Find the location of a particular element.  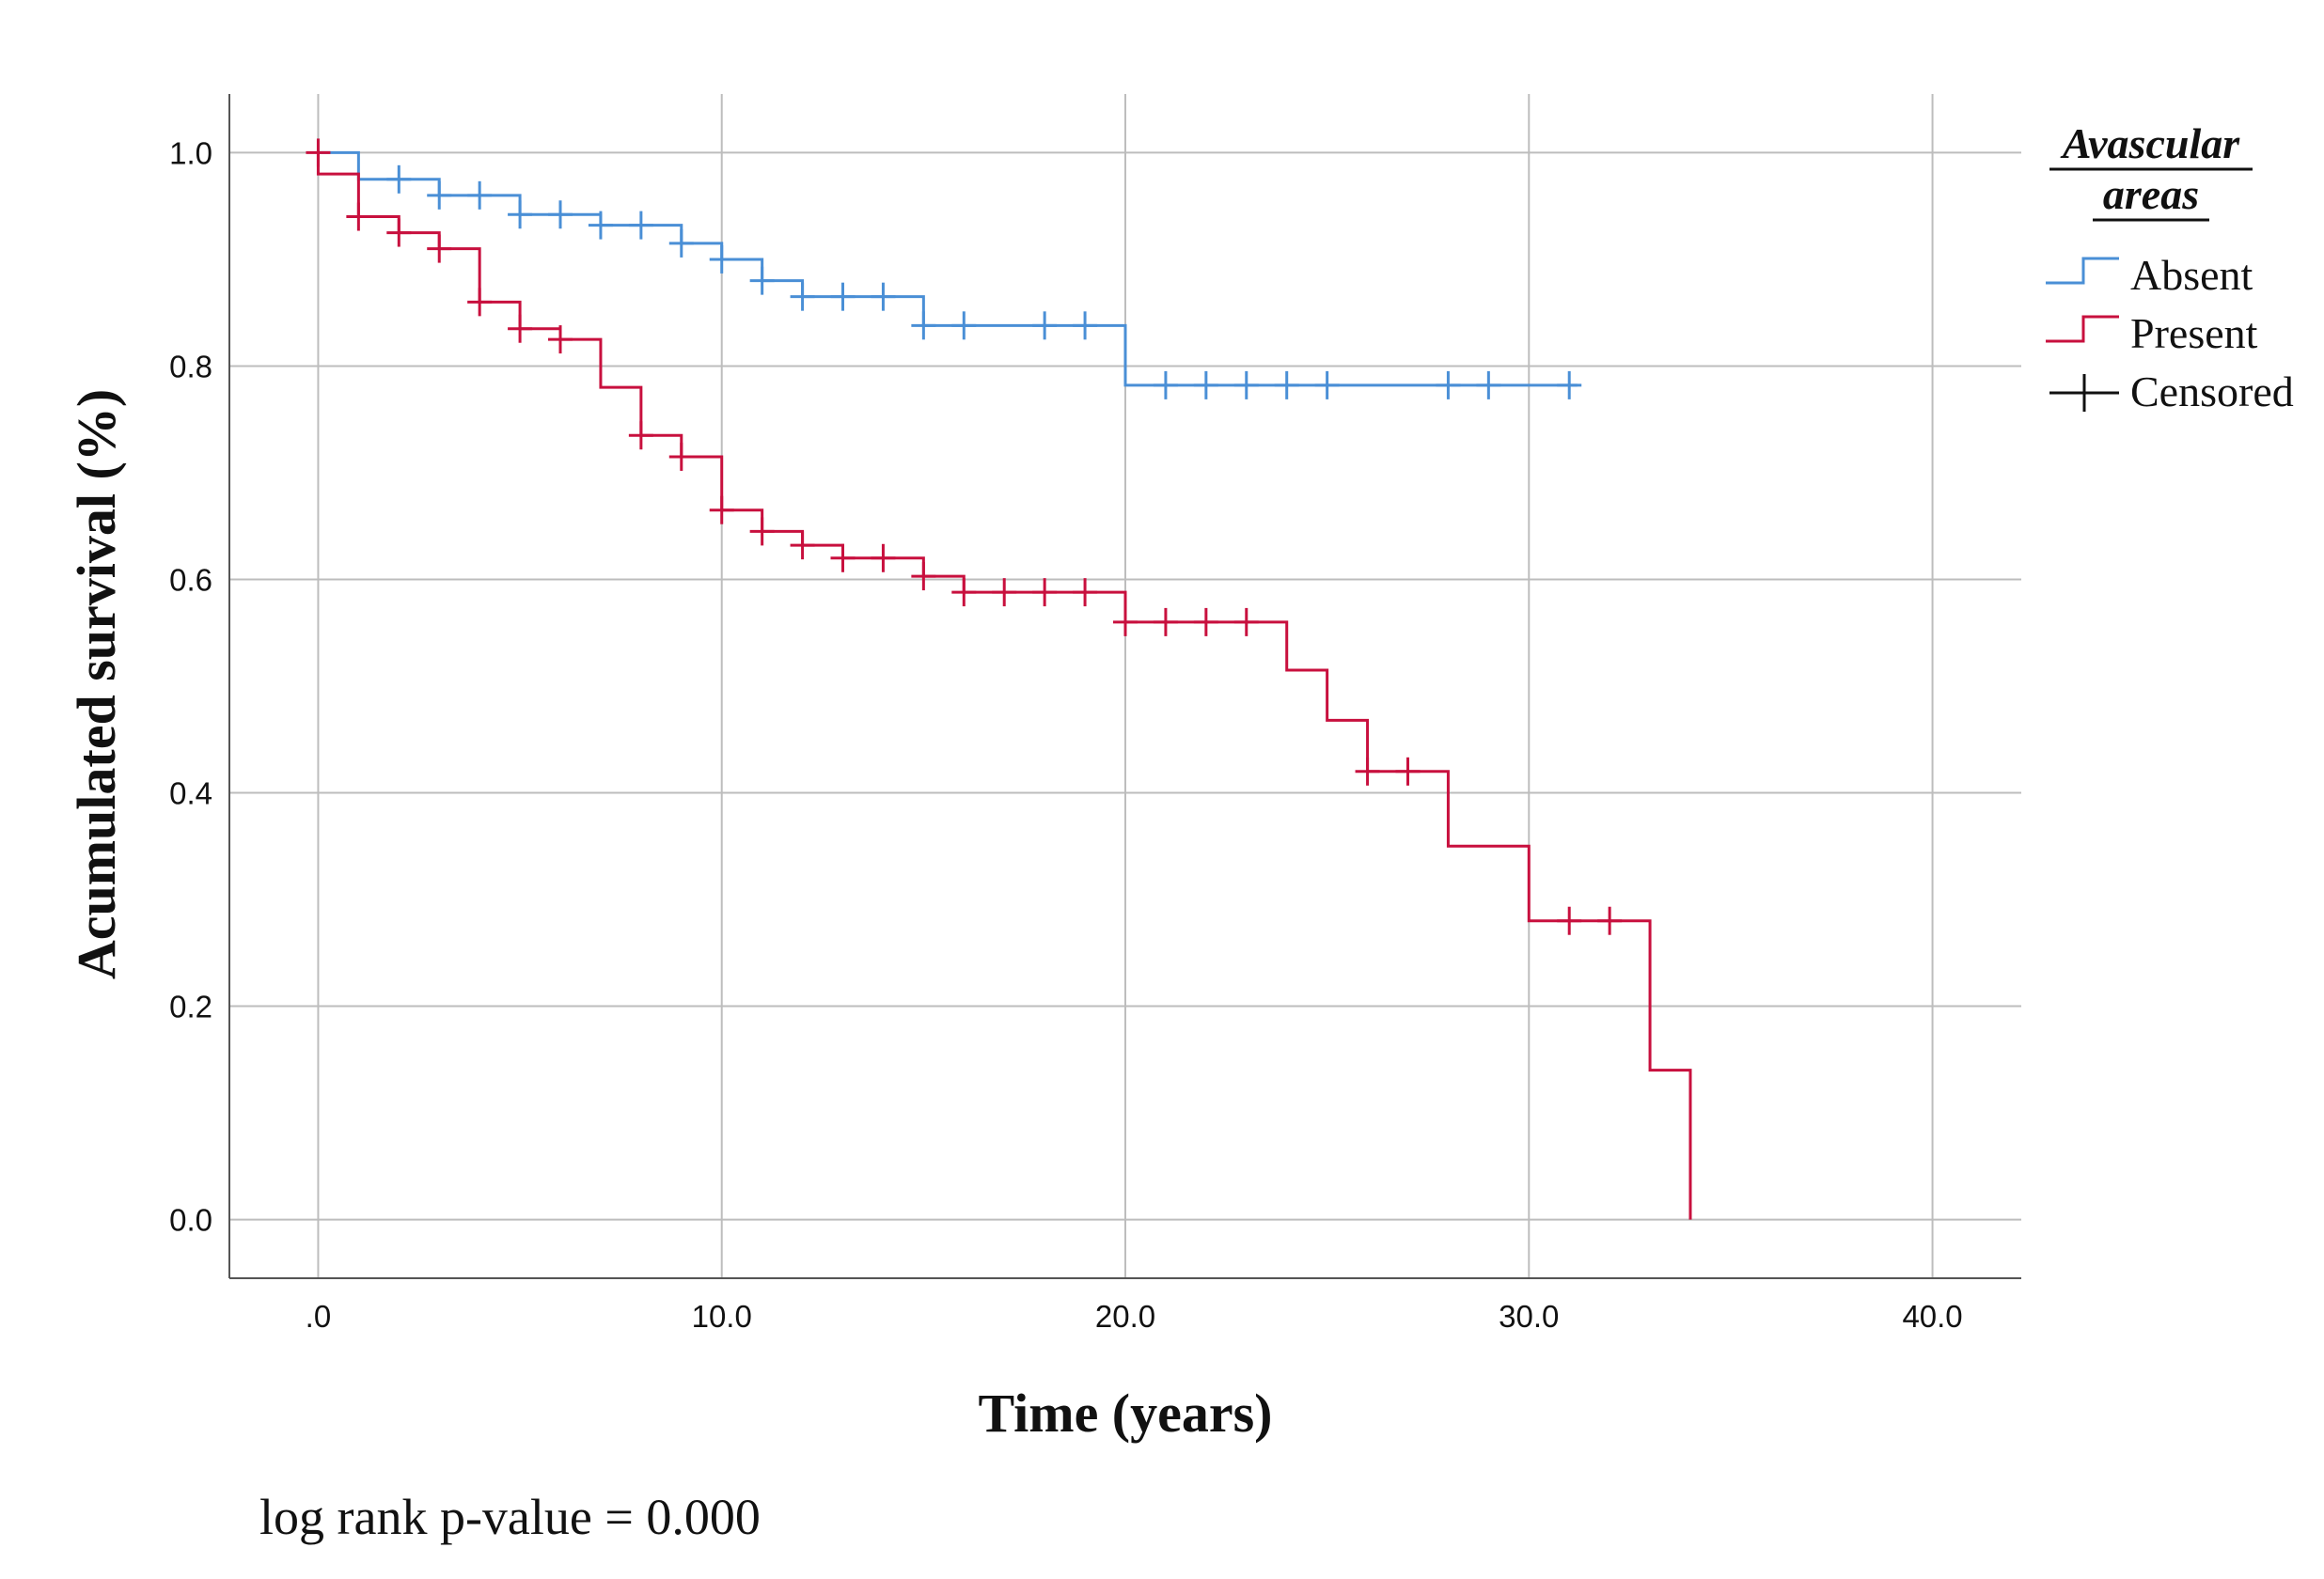

x-tick-label: 30.0 is located at coordinates (1529, 1317).